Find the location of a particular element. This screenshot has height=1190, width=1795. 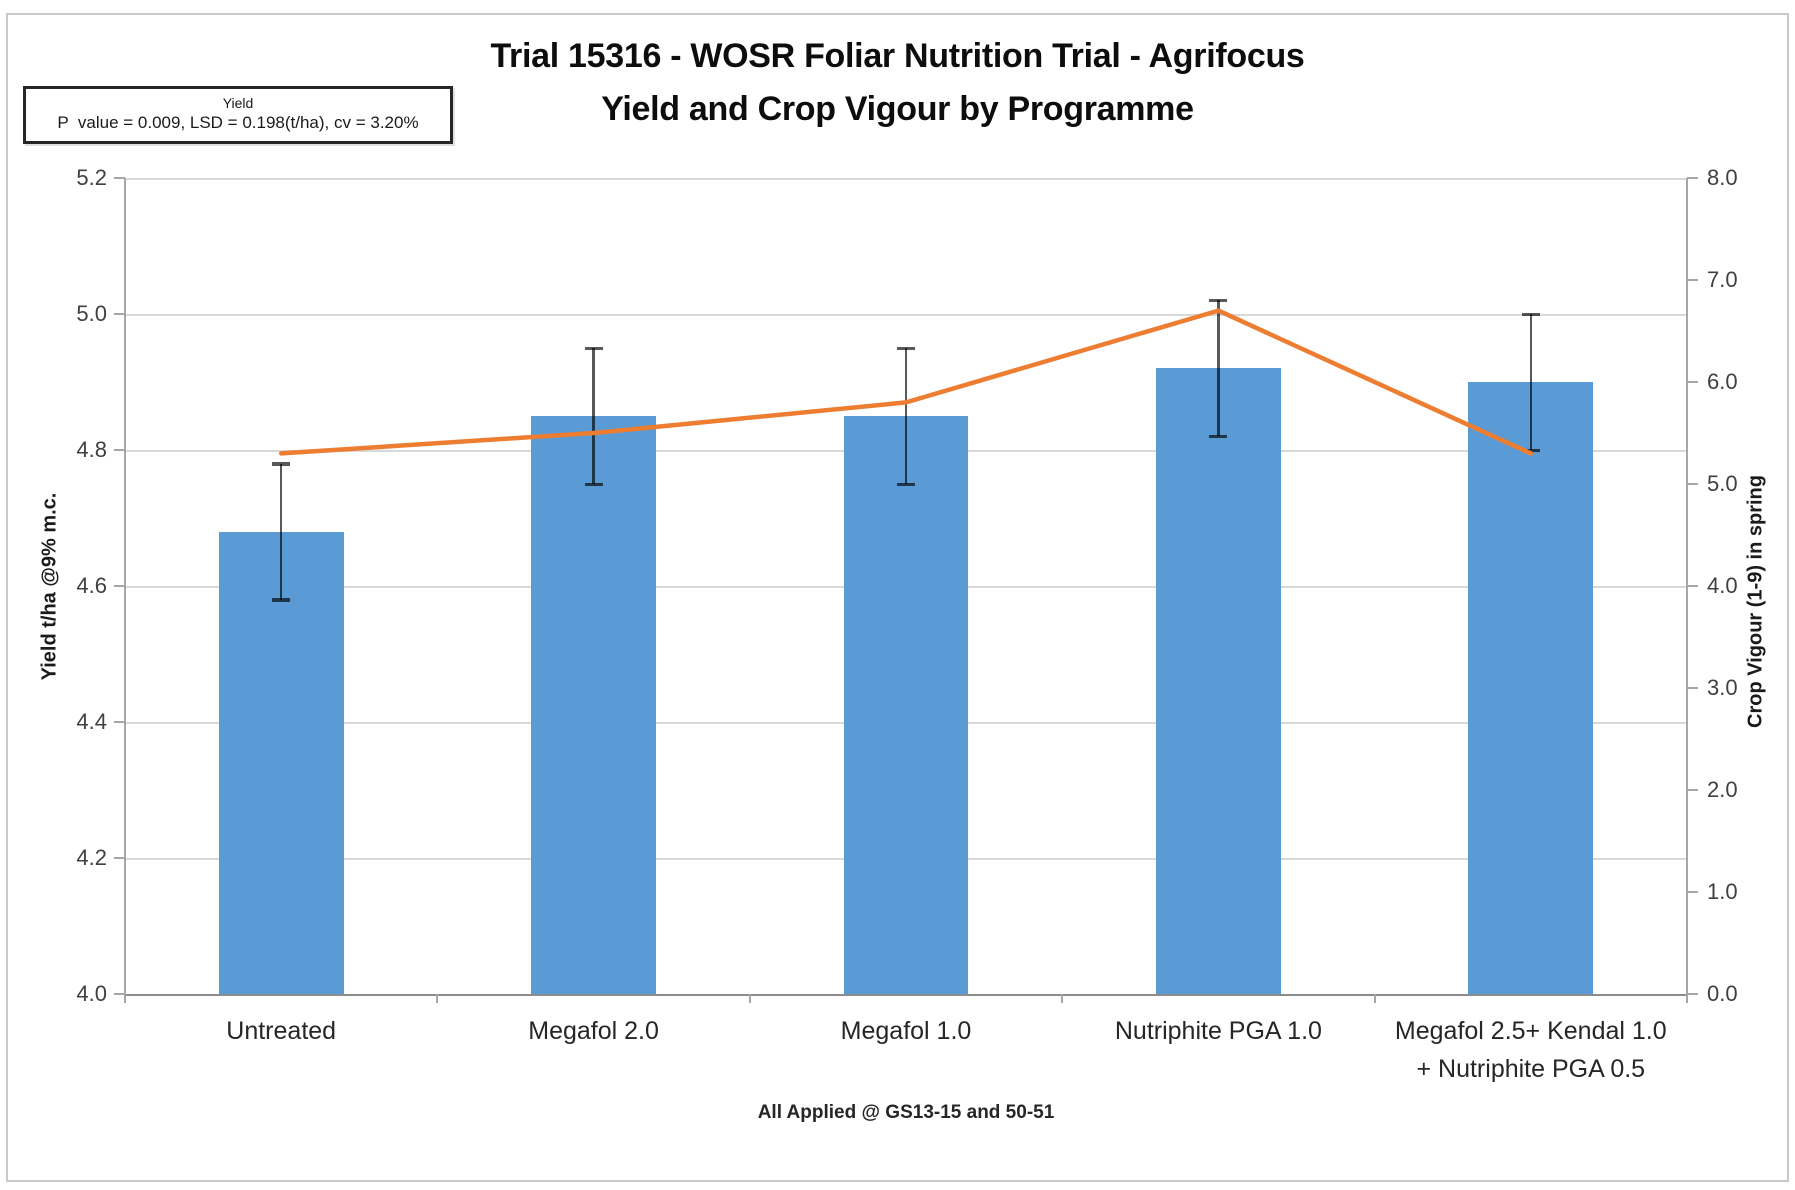

left-axis-tick-label: 5.2 is located at coordinates (91, 177).